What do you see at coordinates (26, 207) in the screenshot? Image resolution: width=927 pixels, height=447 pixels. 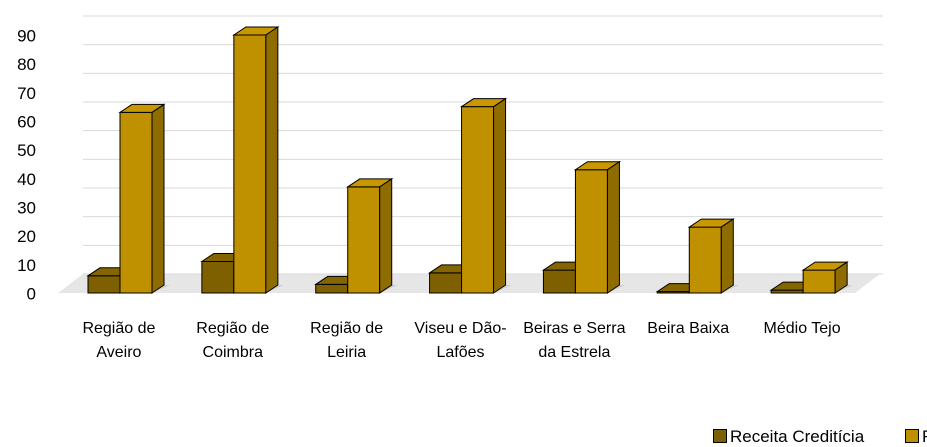 I see `y-tick-label: 30` at bounding box center [26, 207].